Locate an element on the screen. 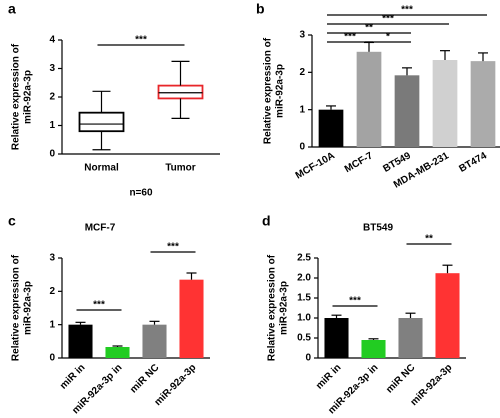 The height and width of the screenshot is (418, 500). x-tick-label: MCF-7 is located at coordinates (359, 162).